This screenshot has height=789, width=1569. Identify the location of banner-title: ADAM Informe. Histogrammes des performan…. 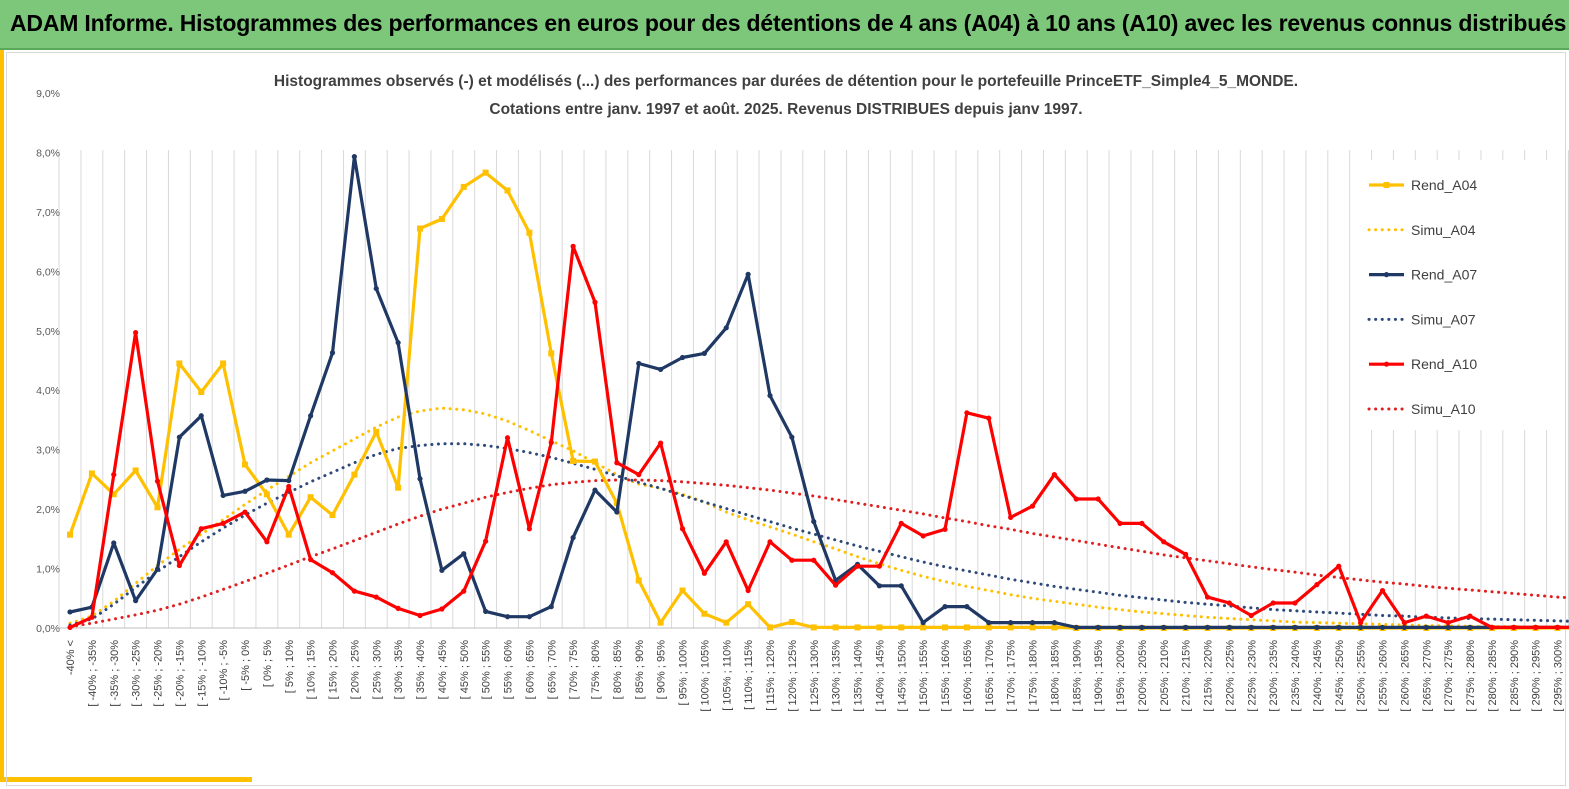
(788, 23).